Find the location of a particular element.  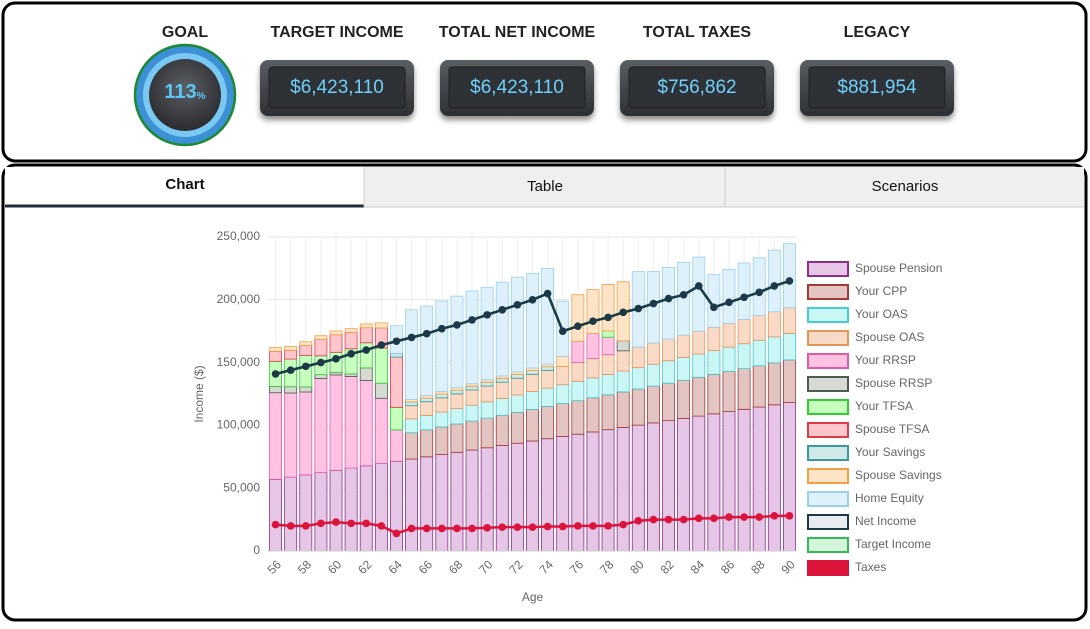

tab: Table is located at coordinates (545, 186).